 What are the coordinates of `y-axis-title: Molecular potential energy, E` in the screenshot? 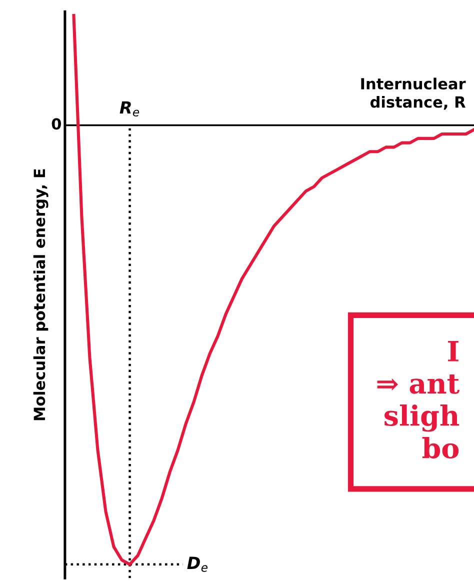 It's located at (40, 294).